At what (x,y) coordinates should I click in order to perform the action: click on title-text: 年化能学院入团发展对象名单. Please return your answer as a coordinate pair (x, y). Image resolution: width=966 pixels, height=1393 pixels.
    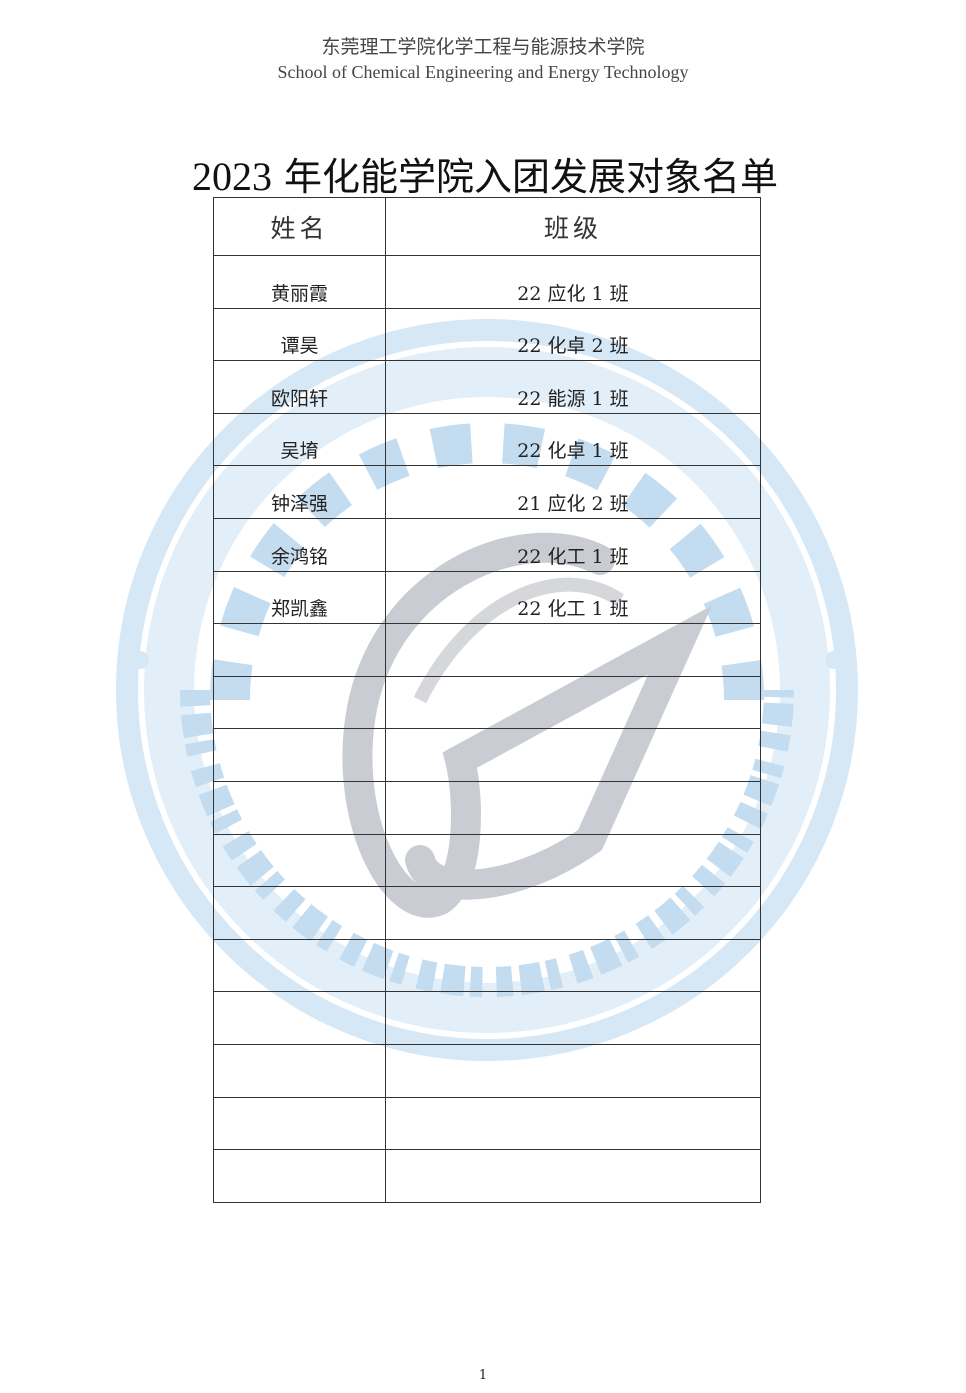
    Looking at the image, I should click on (531, 177).